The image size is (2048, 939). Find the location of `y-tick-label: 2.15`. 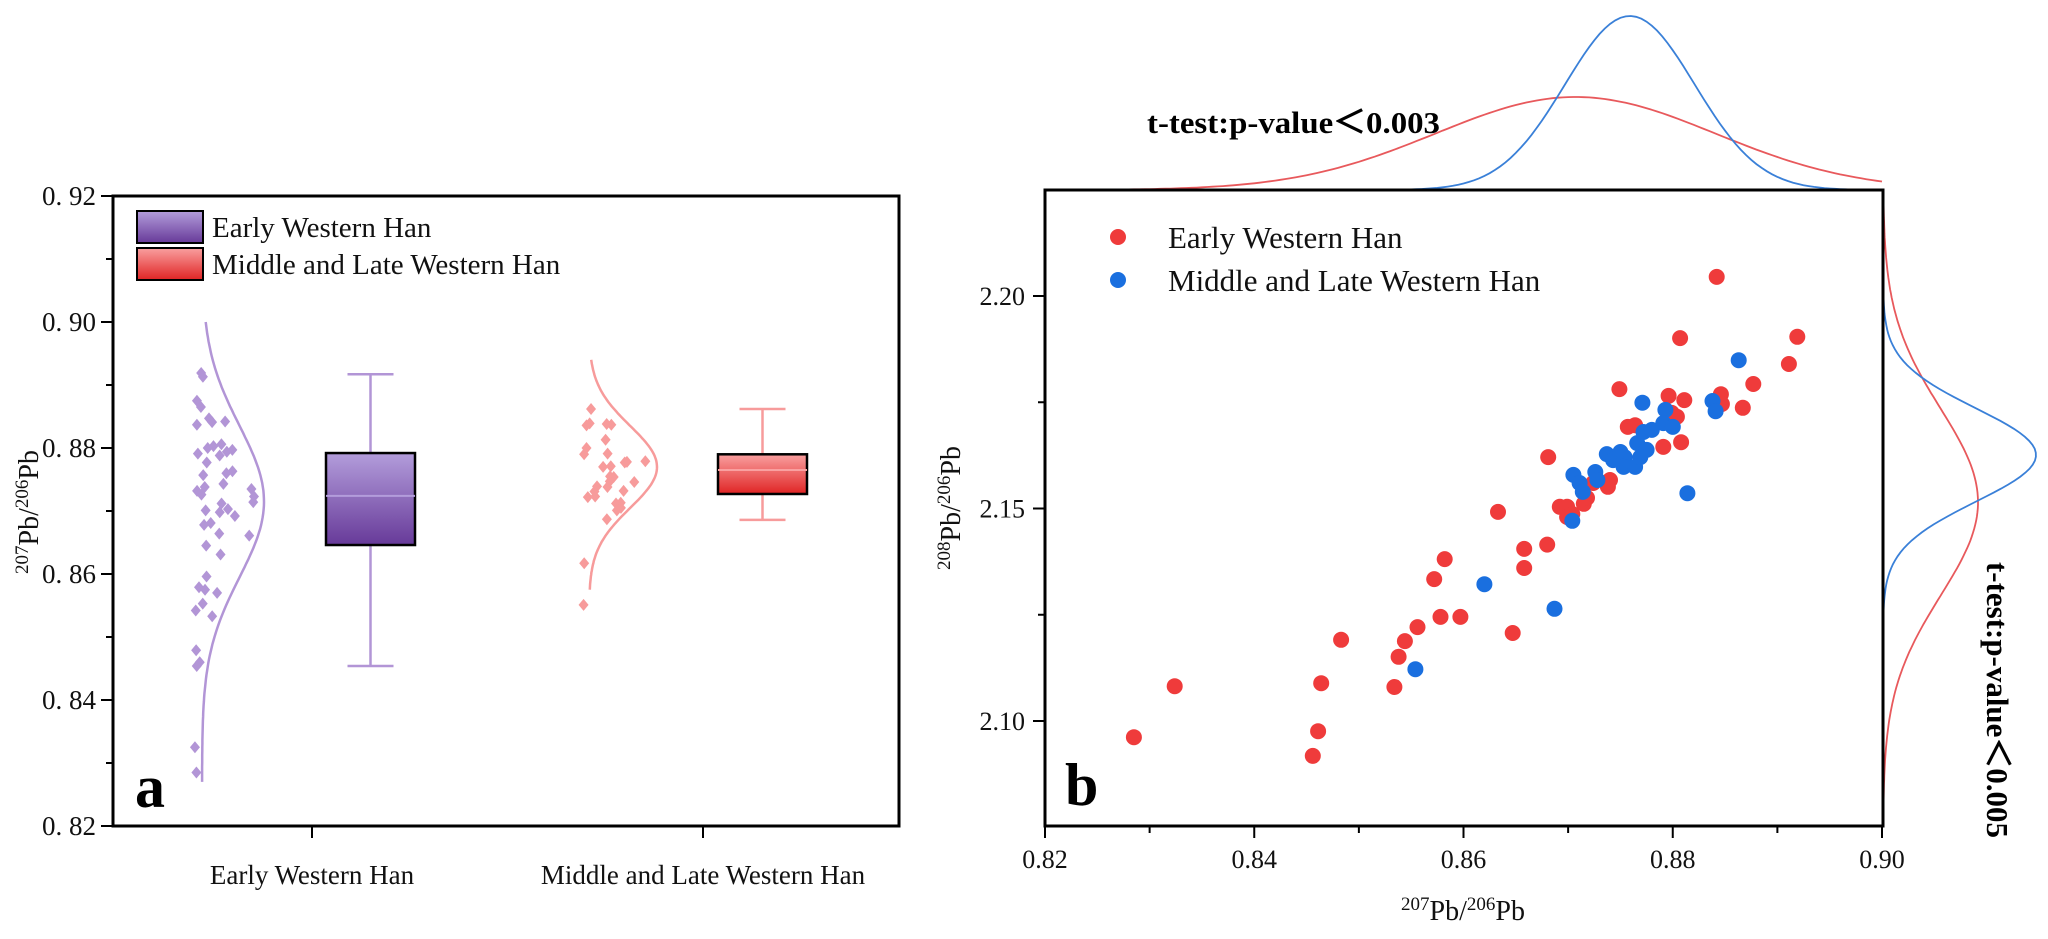

y-tick-label: 2.15 is located at coordinates (1003, 509).